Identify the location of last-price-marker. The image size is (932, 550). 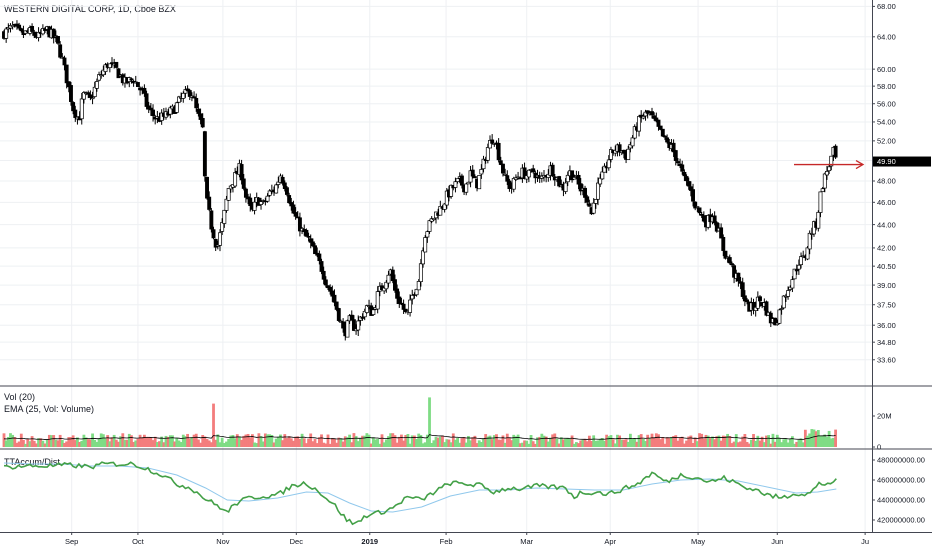
(902, 161).